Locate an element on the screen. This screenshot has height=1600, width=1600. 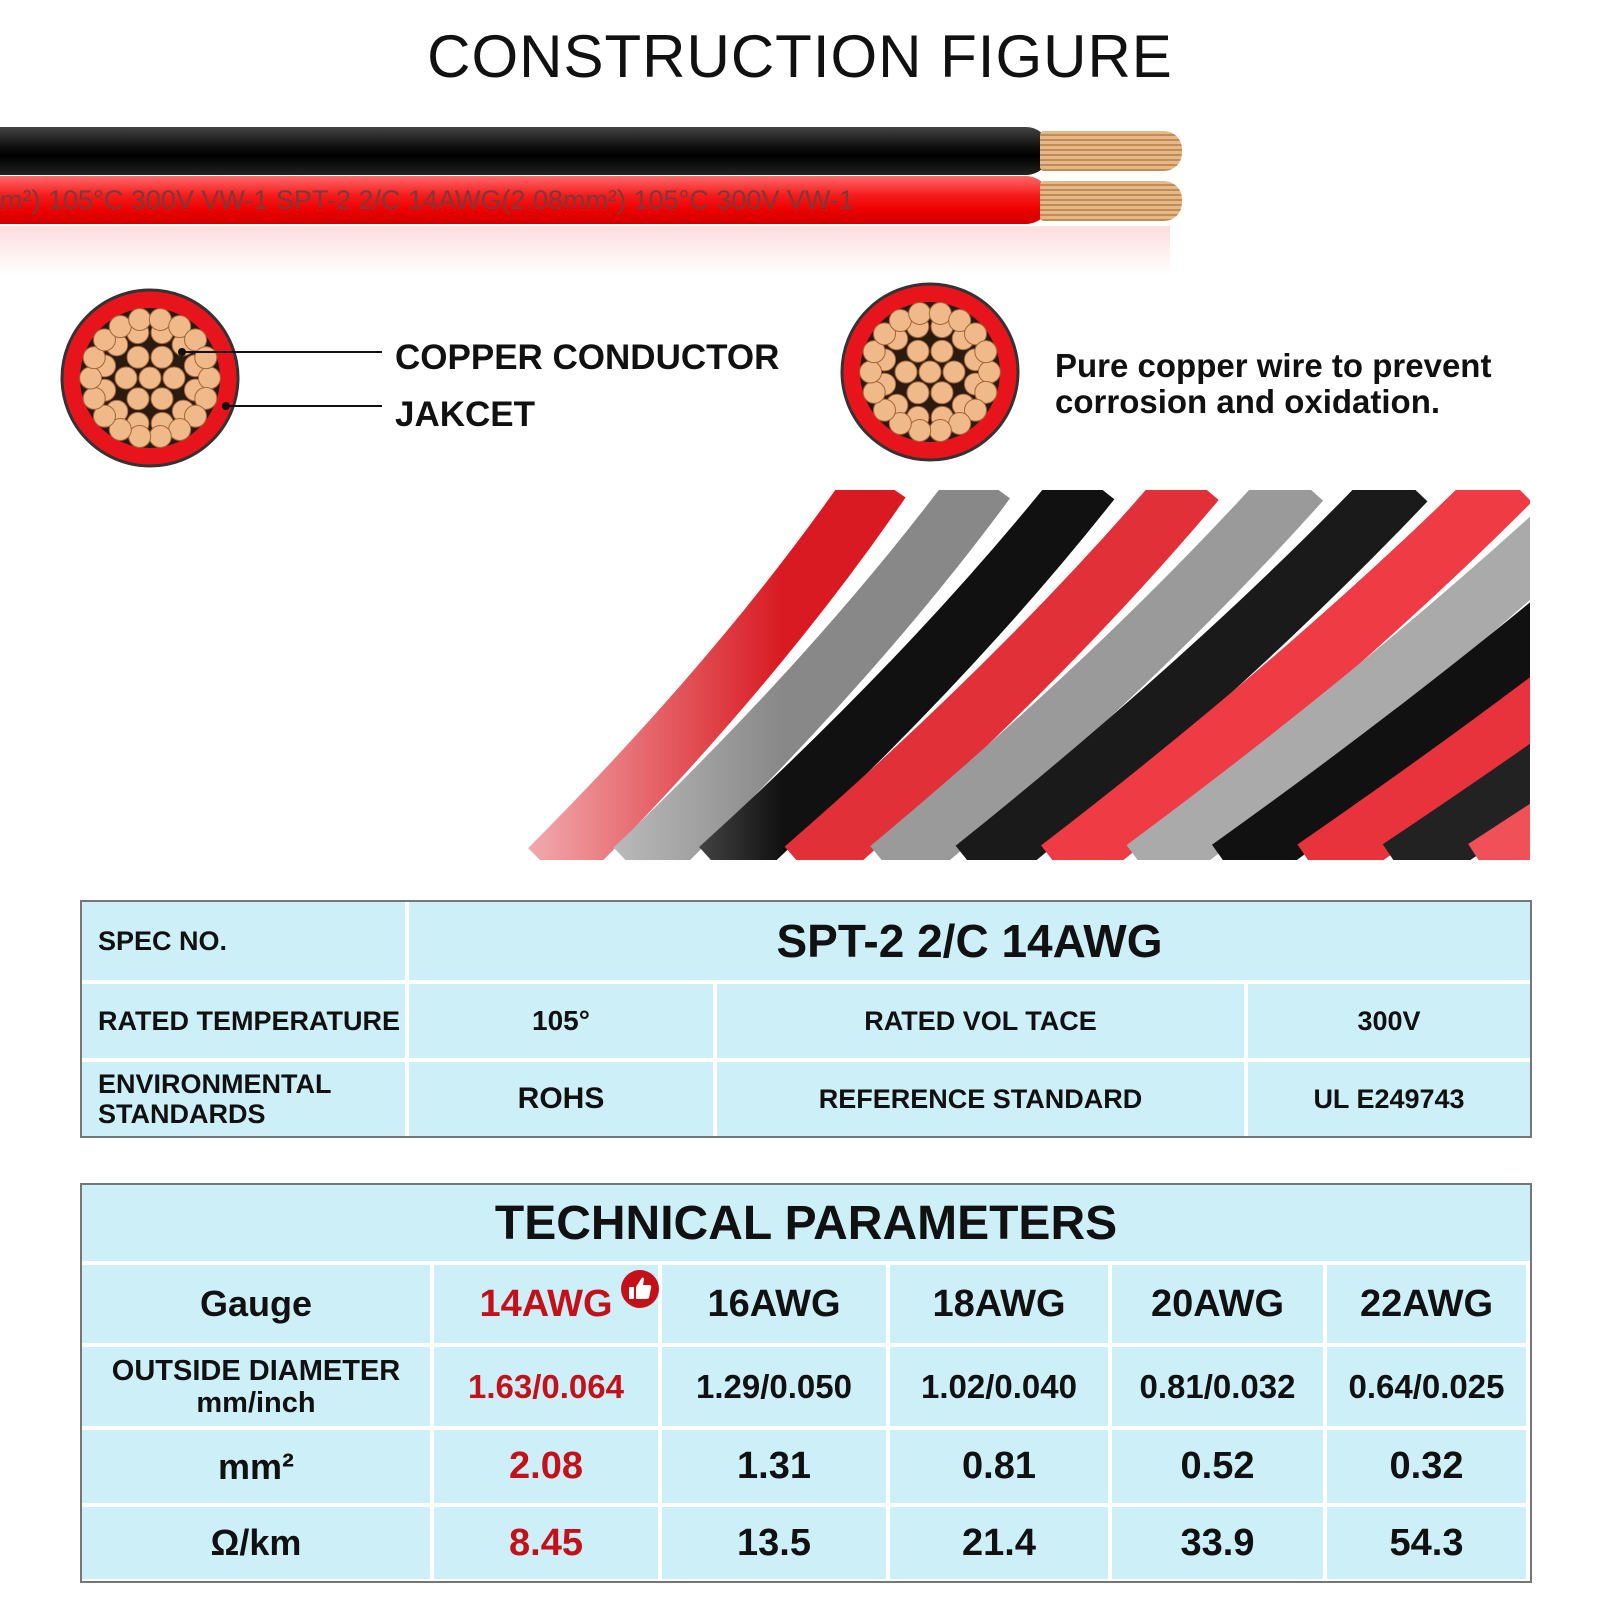
table-cell: 1.02/0.040 is located at coordinates (999, 1386).